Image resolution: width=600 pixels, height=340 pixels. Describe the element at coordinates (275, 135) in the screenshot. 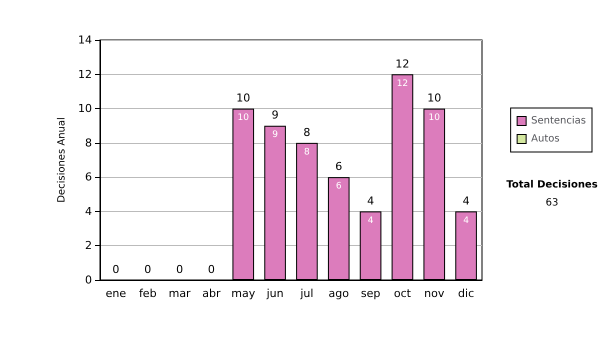

I see `data-label: 9` at that location.